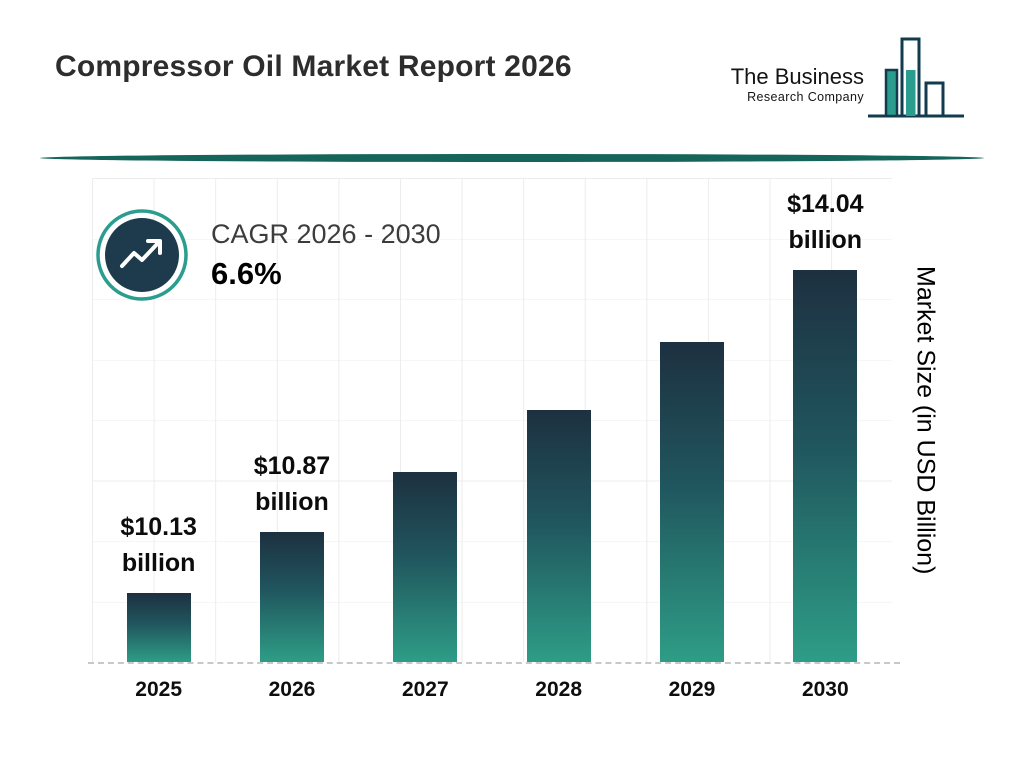 This screenshot has width=1024, height=768. Describe the element at coordinates (825, 689) in the screenshot. I see `x-axis-label: 2030` at that location.